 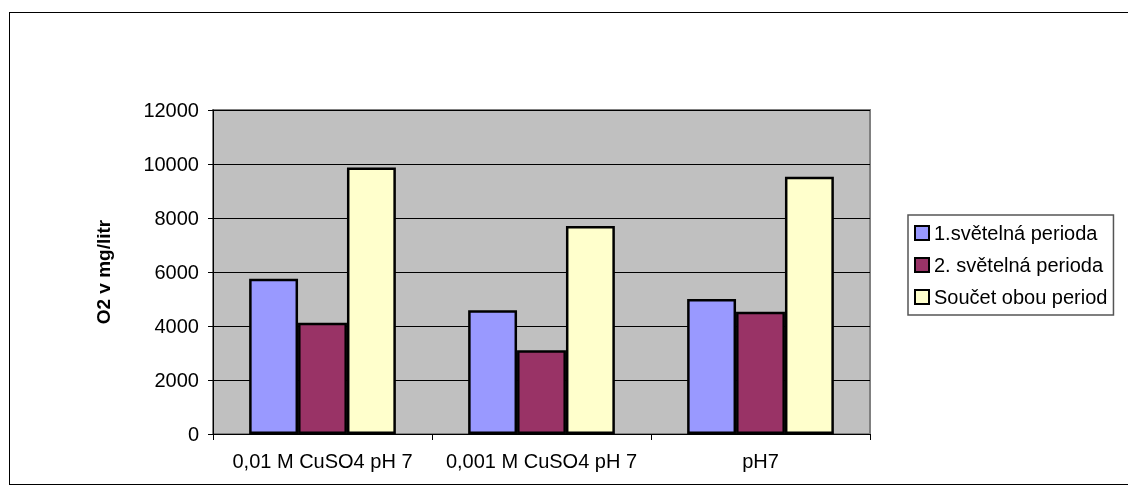 What do you see at coordinates (171, 164) in the screenshot?
I see `y-tick-label: 10000` at bounding box center [171, 164].